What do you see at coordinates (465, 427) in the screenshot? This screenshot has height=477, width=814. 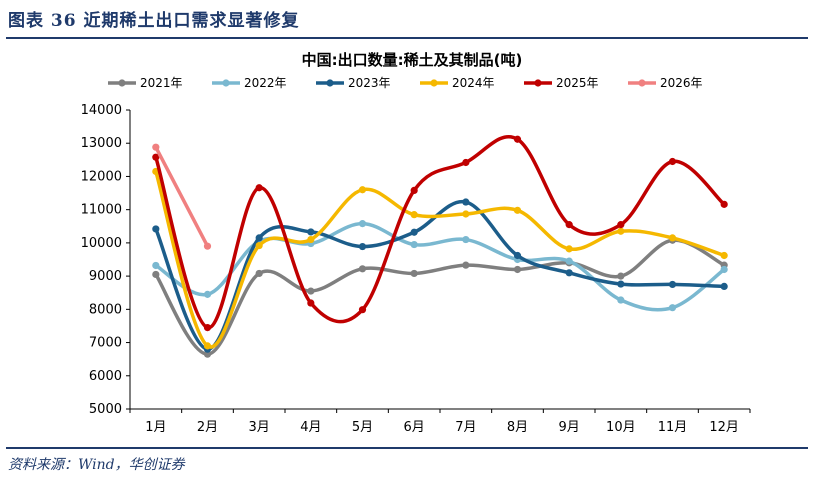 I see `x-tick-label: 7月` at bounding box center [465, 427].